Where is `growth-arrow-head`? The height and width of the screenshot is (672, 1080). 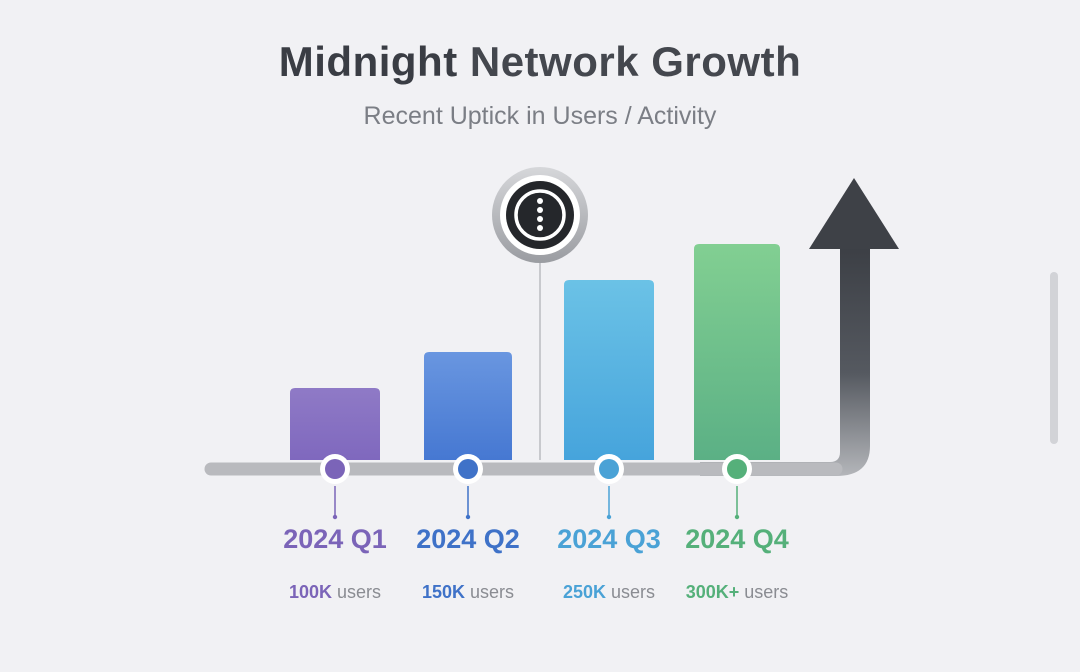
growth-arrow-head is located at coordinates (854, 213).